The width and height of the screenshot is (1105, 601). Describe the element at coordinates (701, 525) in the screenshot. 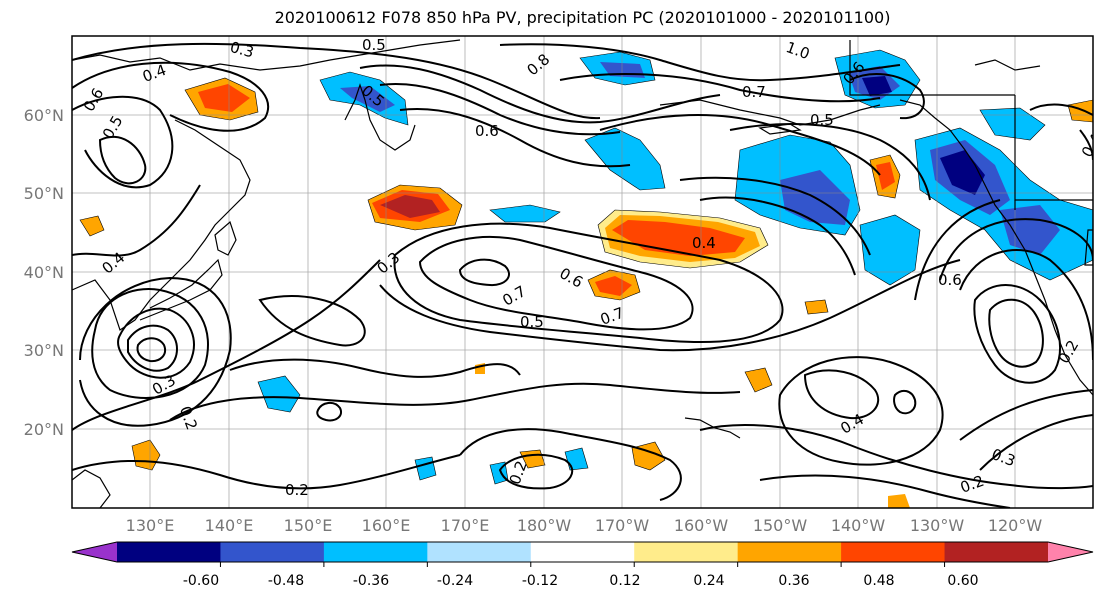

I see `lon-label: 160°W` at that location.